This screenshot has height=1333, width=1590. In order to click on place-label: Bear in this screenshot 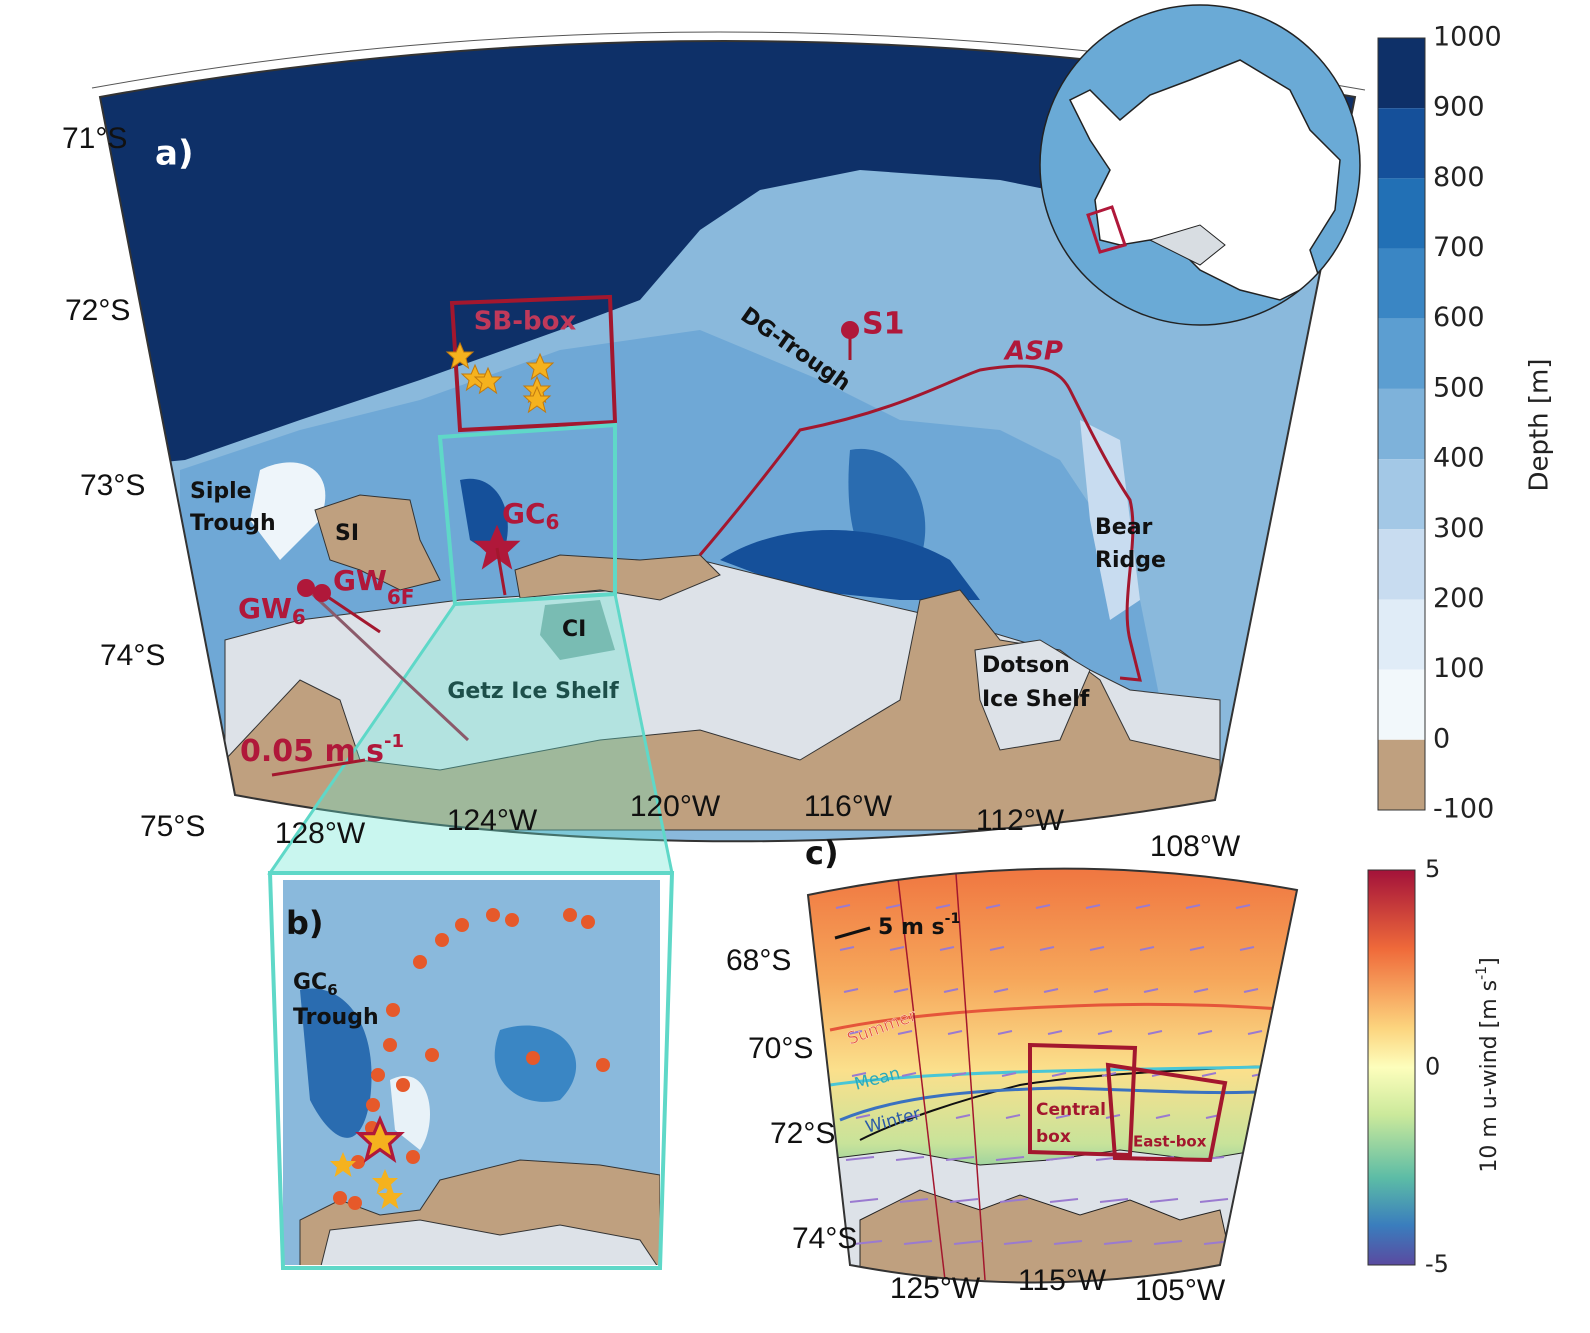, I will do `click(1124, 527)`.